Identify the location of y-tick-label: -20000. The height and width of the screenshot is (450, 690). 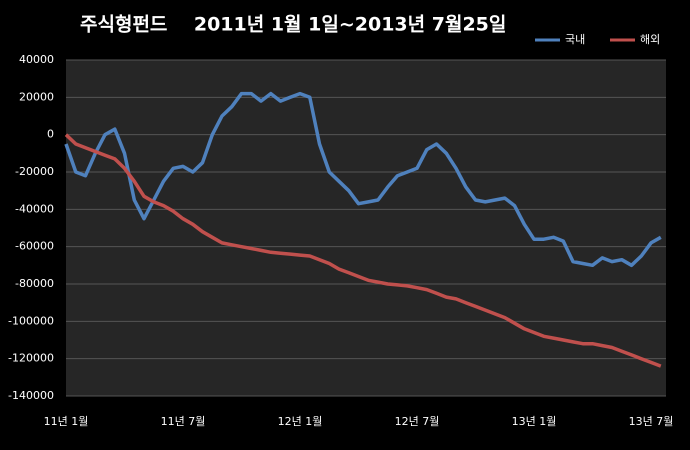
(34, 171).